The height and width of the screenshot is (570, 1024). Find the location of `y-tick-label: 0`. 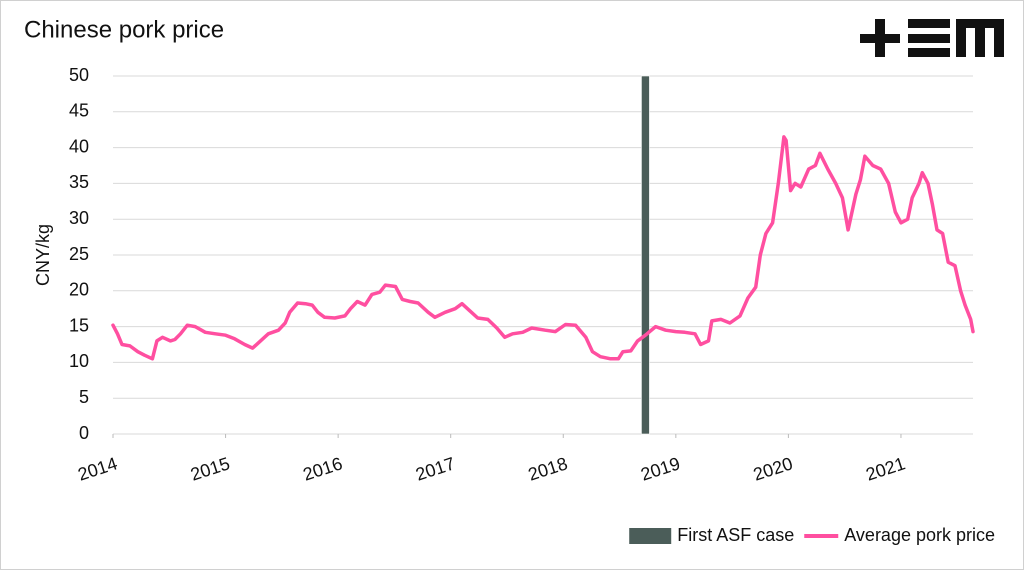

y-tick-label: 0 is located at coordinates (84, 433).